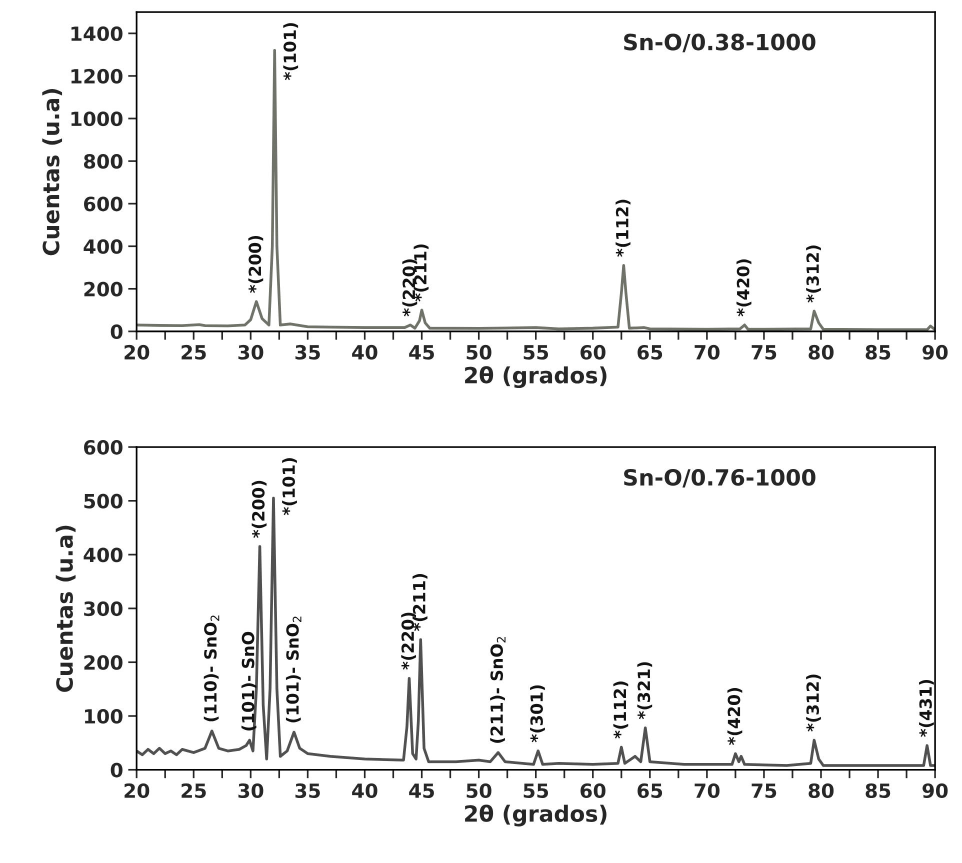 The image size is (962, 863). What do you see at coordinates (720, 43) in the screenshot?
I see `text: Sn-O/0.38-1000` at bounding box center [720, 43].